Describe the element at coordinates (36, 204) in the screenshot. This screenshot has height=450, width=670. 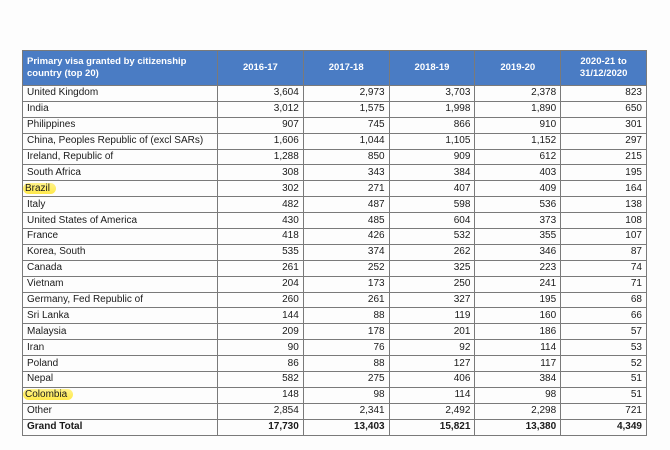
I see `country-name: Italy` at that location.